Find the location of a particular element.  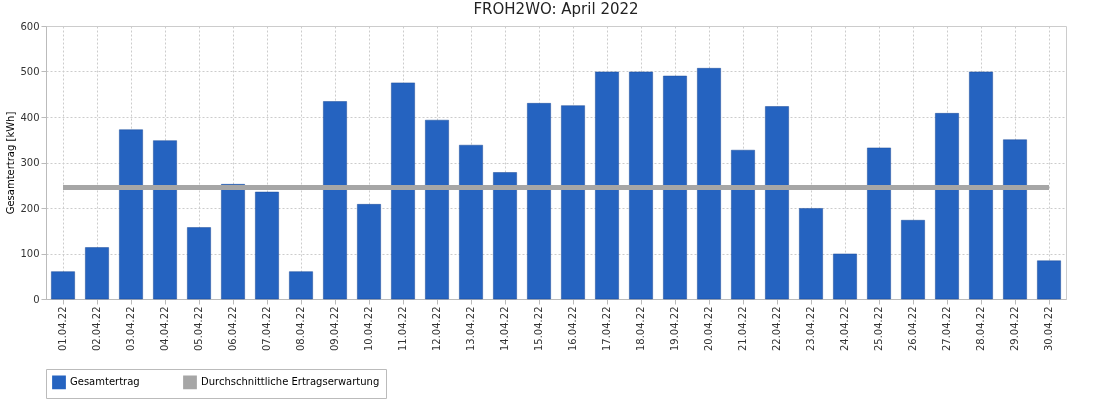

x-tick-label: 12.04.22 is located at coordinates (436, 329).